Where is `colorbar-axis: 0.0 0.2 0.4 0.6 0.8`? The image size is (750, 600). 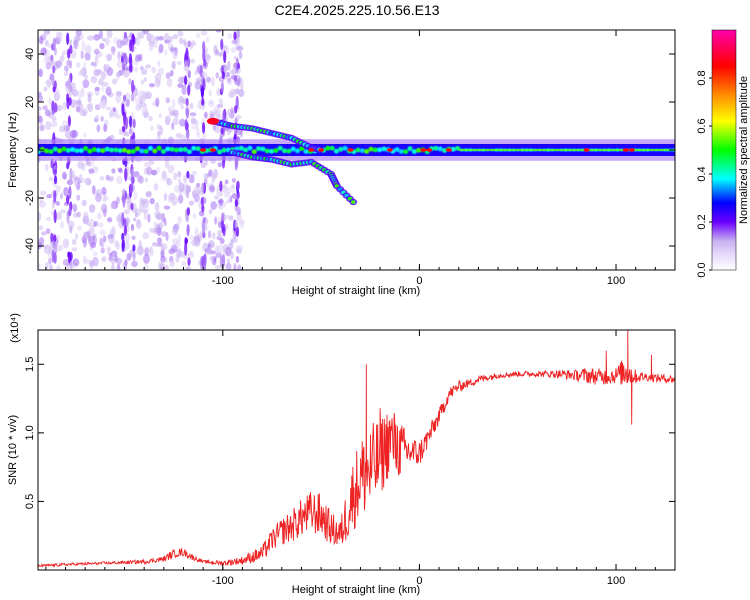
colorbar-axis: 0.0 0.2 0.4 0.6 0.8 is located at coordinates (716, 153).